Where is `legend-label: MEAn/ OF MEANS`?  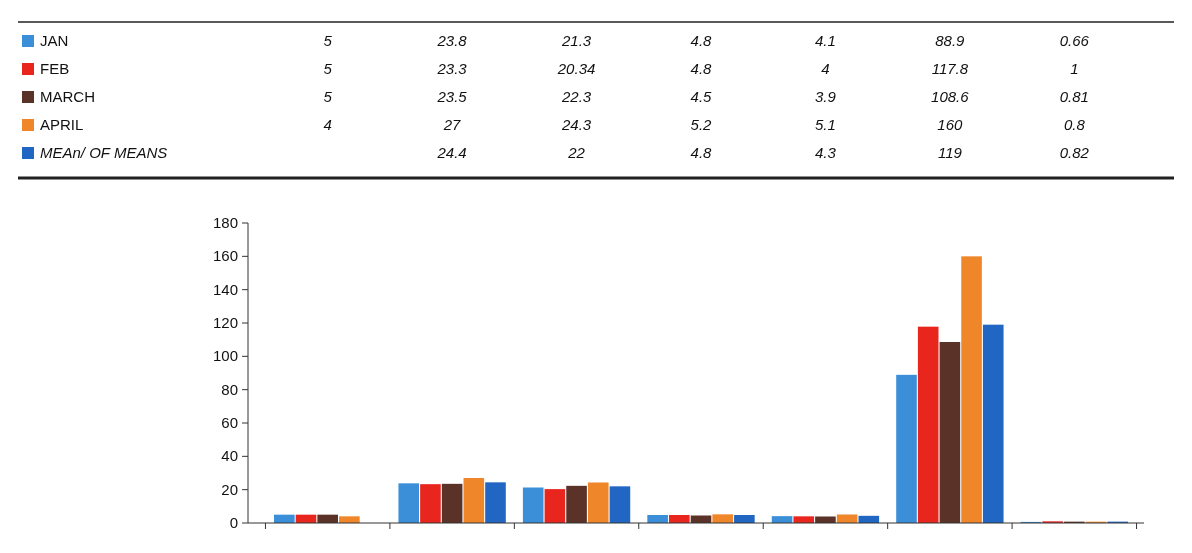
legend-label: MEAn/ OF MEANS is located at coordinates (104, 152).